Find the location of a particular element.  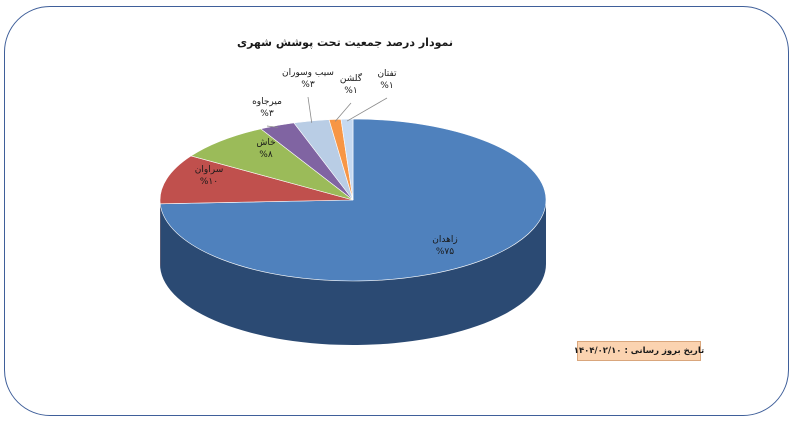

slice-name-label-0: زاهدان is located at coordinates (444, 240).